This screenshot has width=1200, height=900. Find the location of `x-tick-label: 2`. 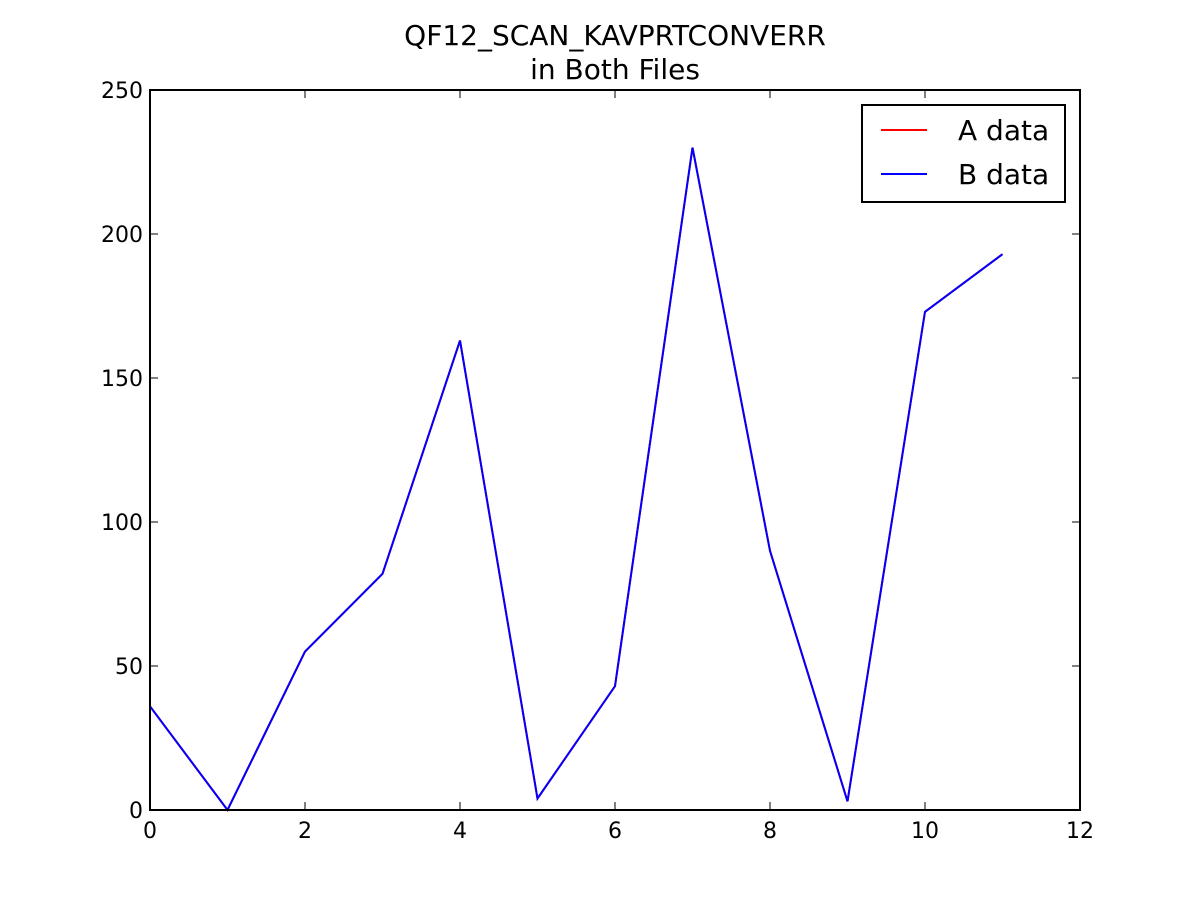

x-tick-label: 2 is located at coordinates (305, 831).